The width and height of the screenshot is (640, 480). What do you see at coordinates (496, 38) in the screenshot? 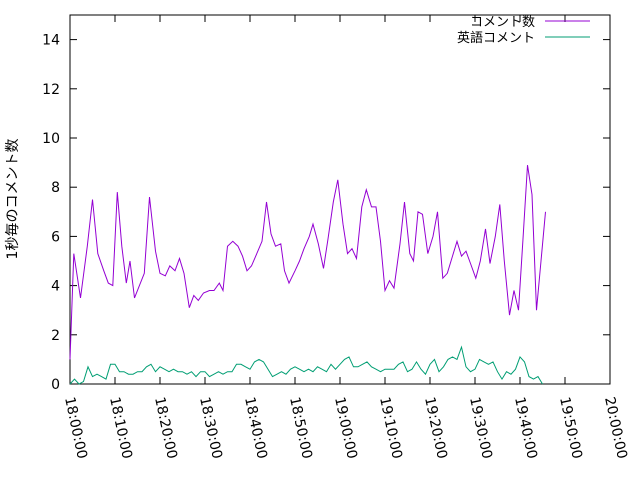
I see `legend-label: 英語コメント` at bounding box center [496, 38].